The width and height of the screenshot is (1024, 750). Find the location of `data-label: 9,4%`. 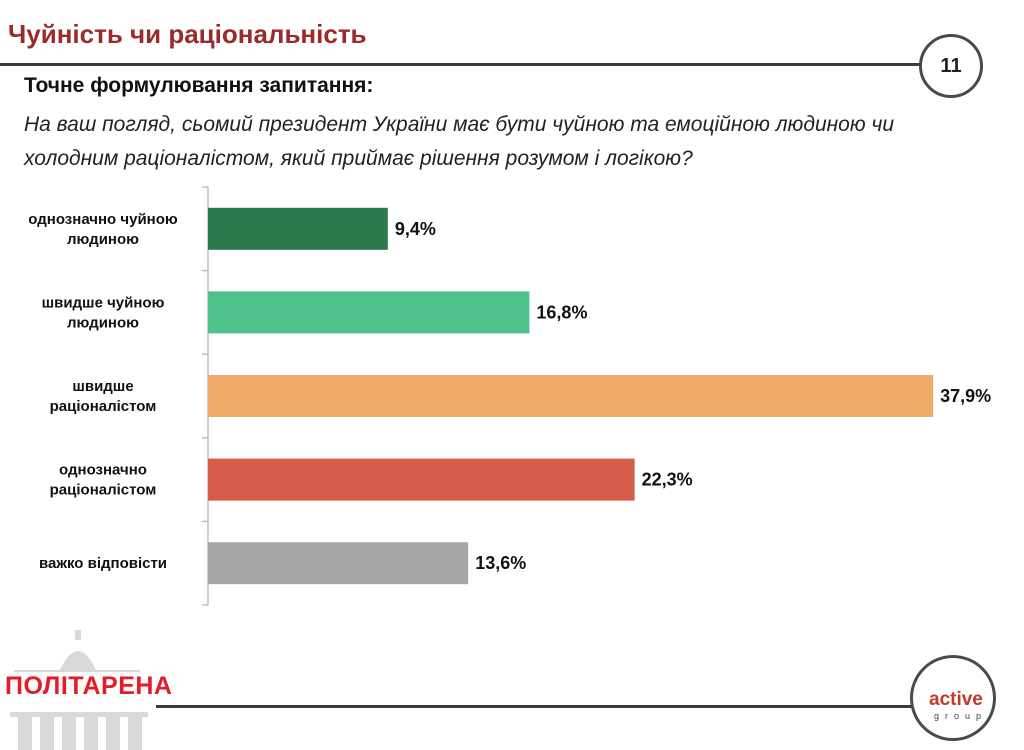

data-label: 9,4% is located at coordinates (415, 229).